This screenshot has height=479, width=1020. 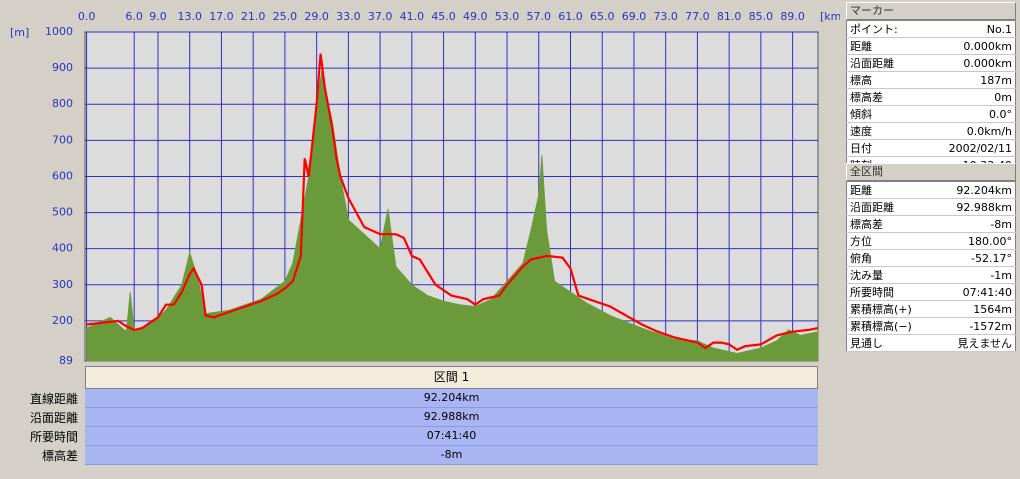 What do you see at coordinates (66, 359) in the screenshot?
I see `y-tick-label: 89` at bounding box center [66, 359].